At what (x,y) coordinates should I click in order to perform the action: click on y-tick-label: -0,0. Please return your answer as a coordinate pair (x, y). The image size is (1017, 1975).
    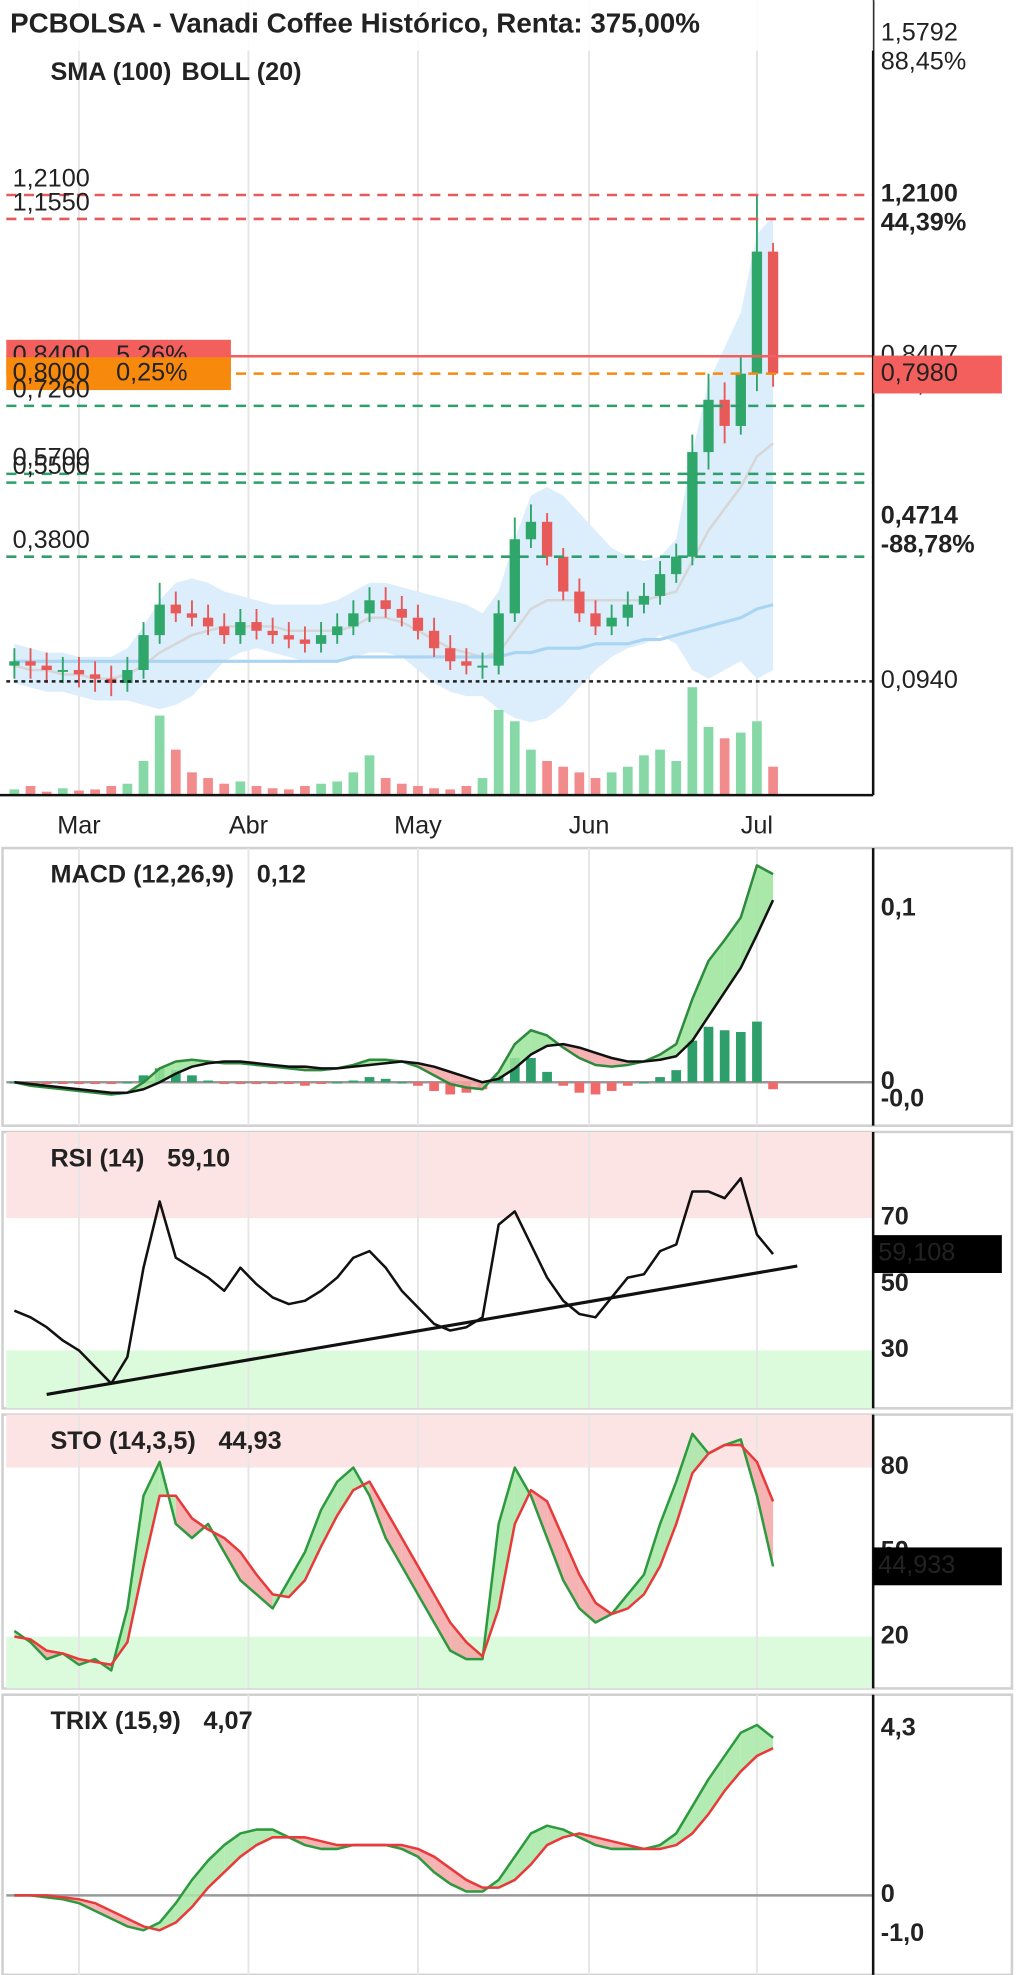
    Looking at the image, I should click on (902, 1098).